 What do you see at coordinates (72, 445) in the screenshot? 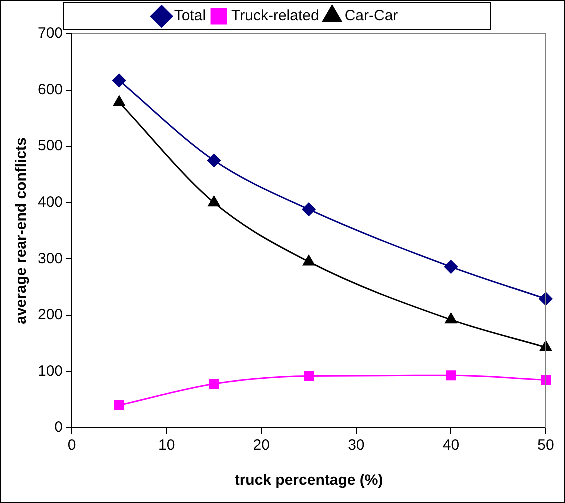
I see `x-tick-label: 0` at bounding box center [72, 445].